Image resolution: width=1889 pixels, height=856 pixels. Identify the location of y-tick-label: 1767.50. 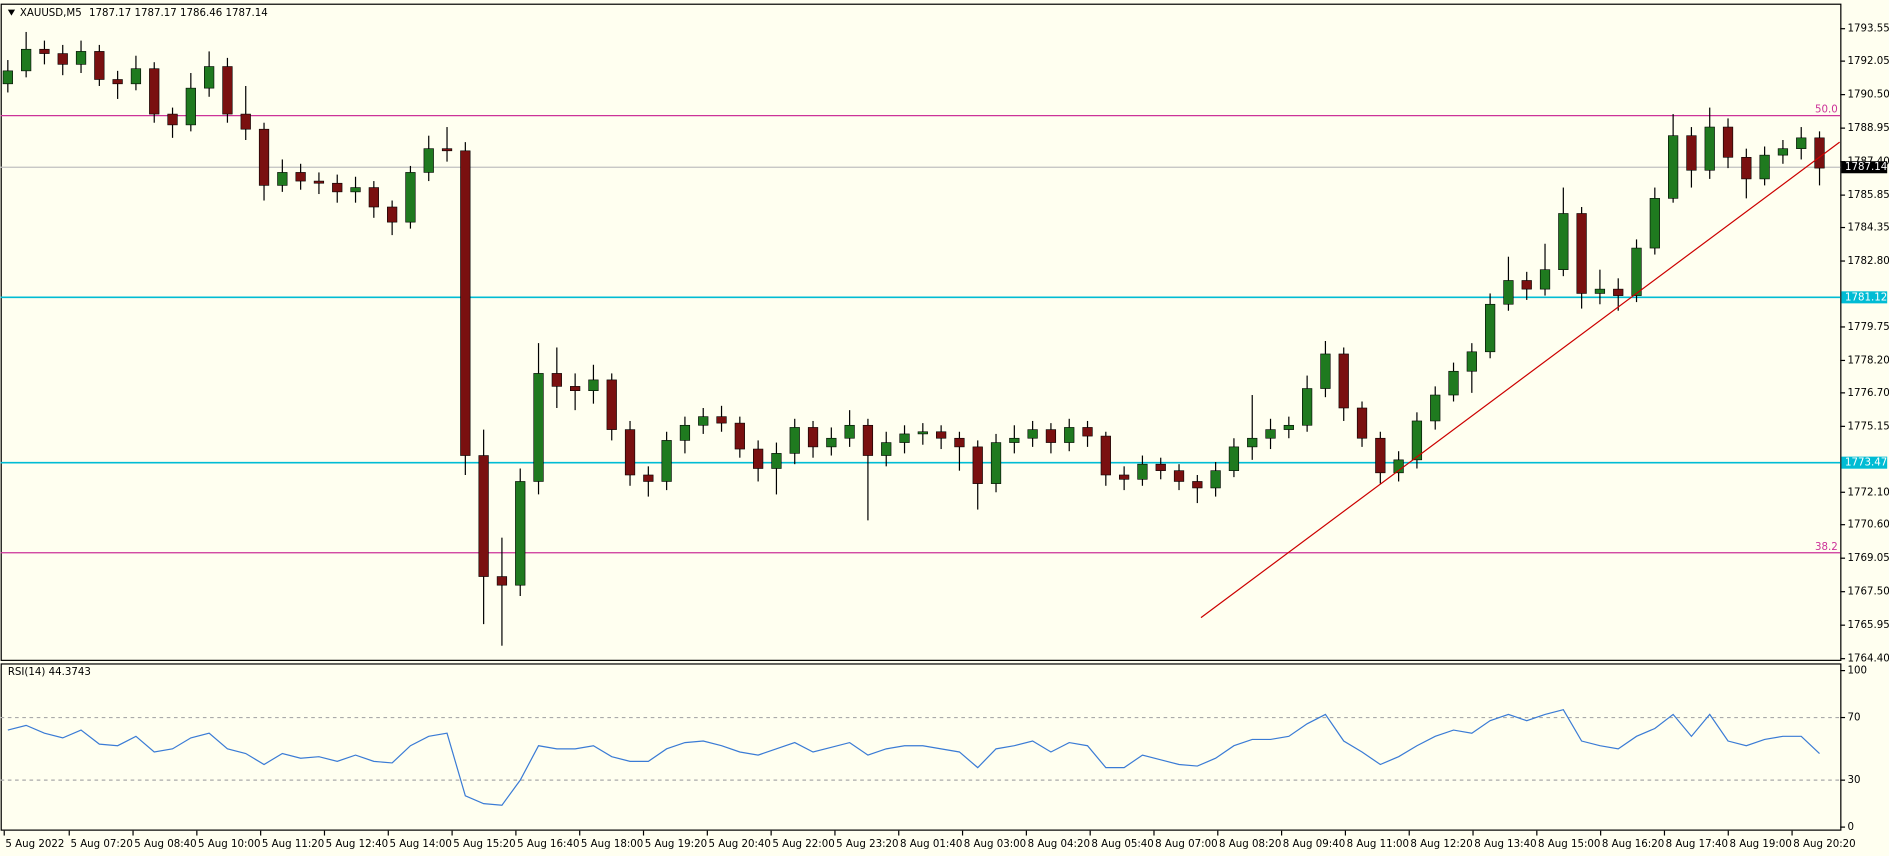
(1868, 592).